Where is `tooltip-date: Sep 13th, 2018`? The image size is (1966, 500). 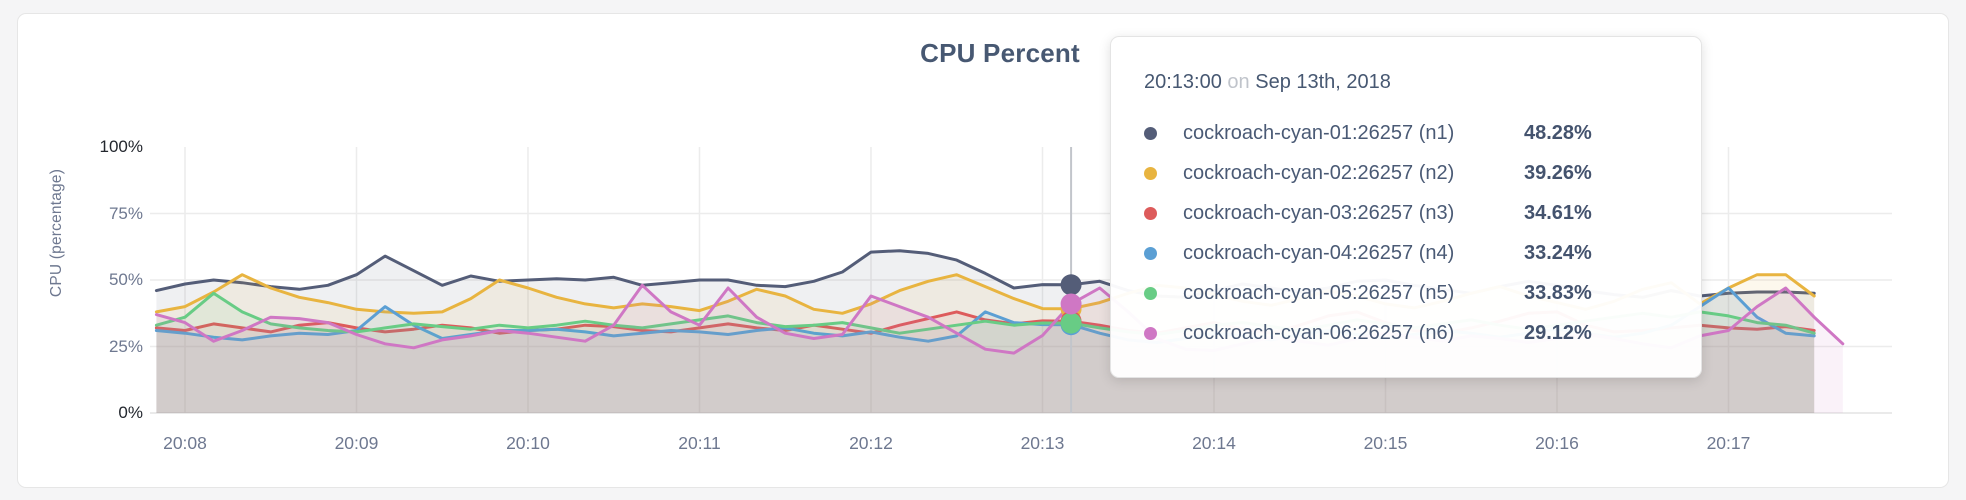 tooltip-date: Sep 13th, 2018 is located at coordinates (1323, 82).